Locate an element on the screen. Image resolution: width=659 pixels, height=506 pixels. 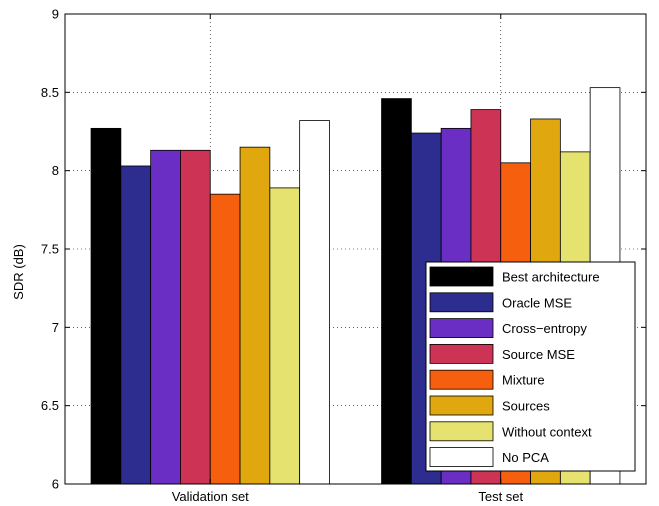
legend-label: Sources is located at coordinates (526, 406).